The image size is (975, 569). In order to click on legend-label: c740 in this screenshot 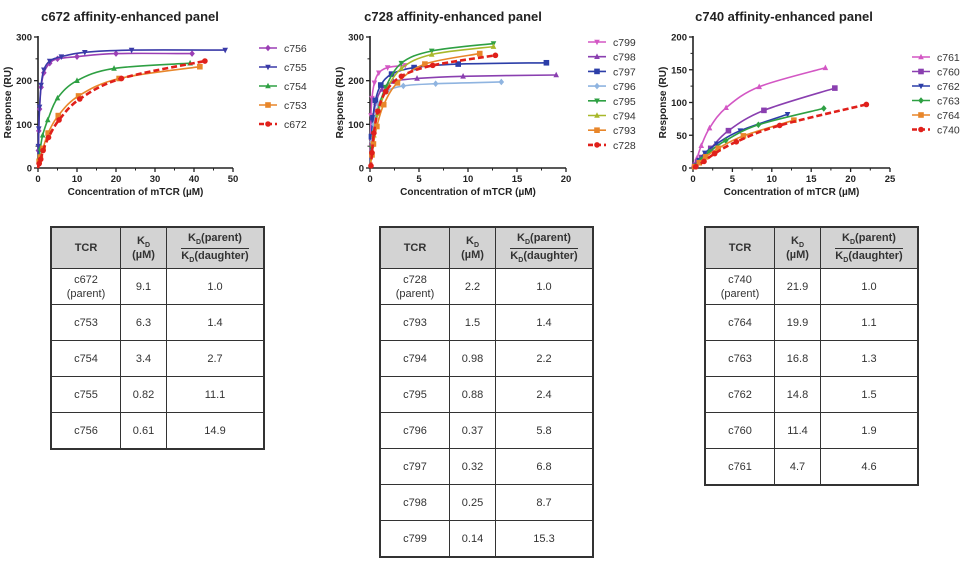, I will do `click(948, 131)`.